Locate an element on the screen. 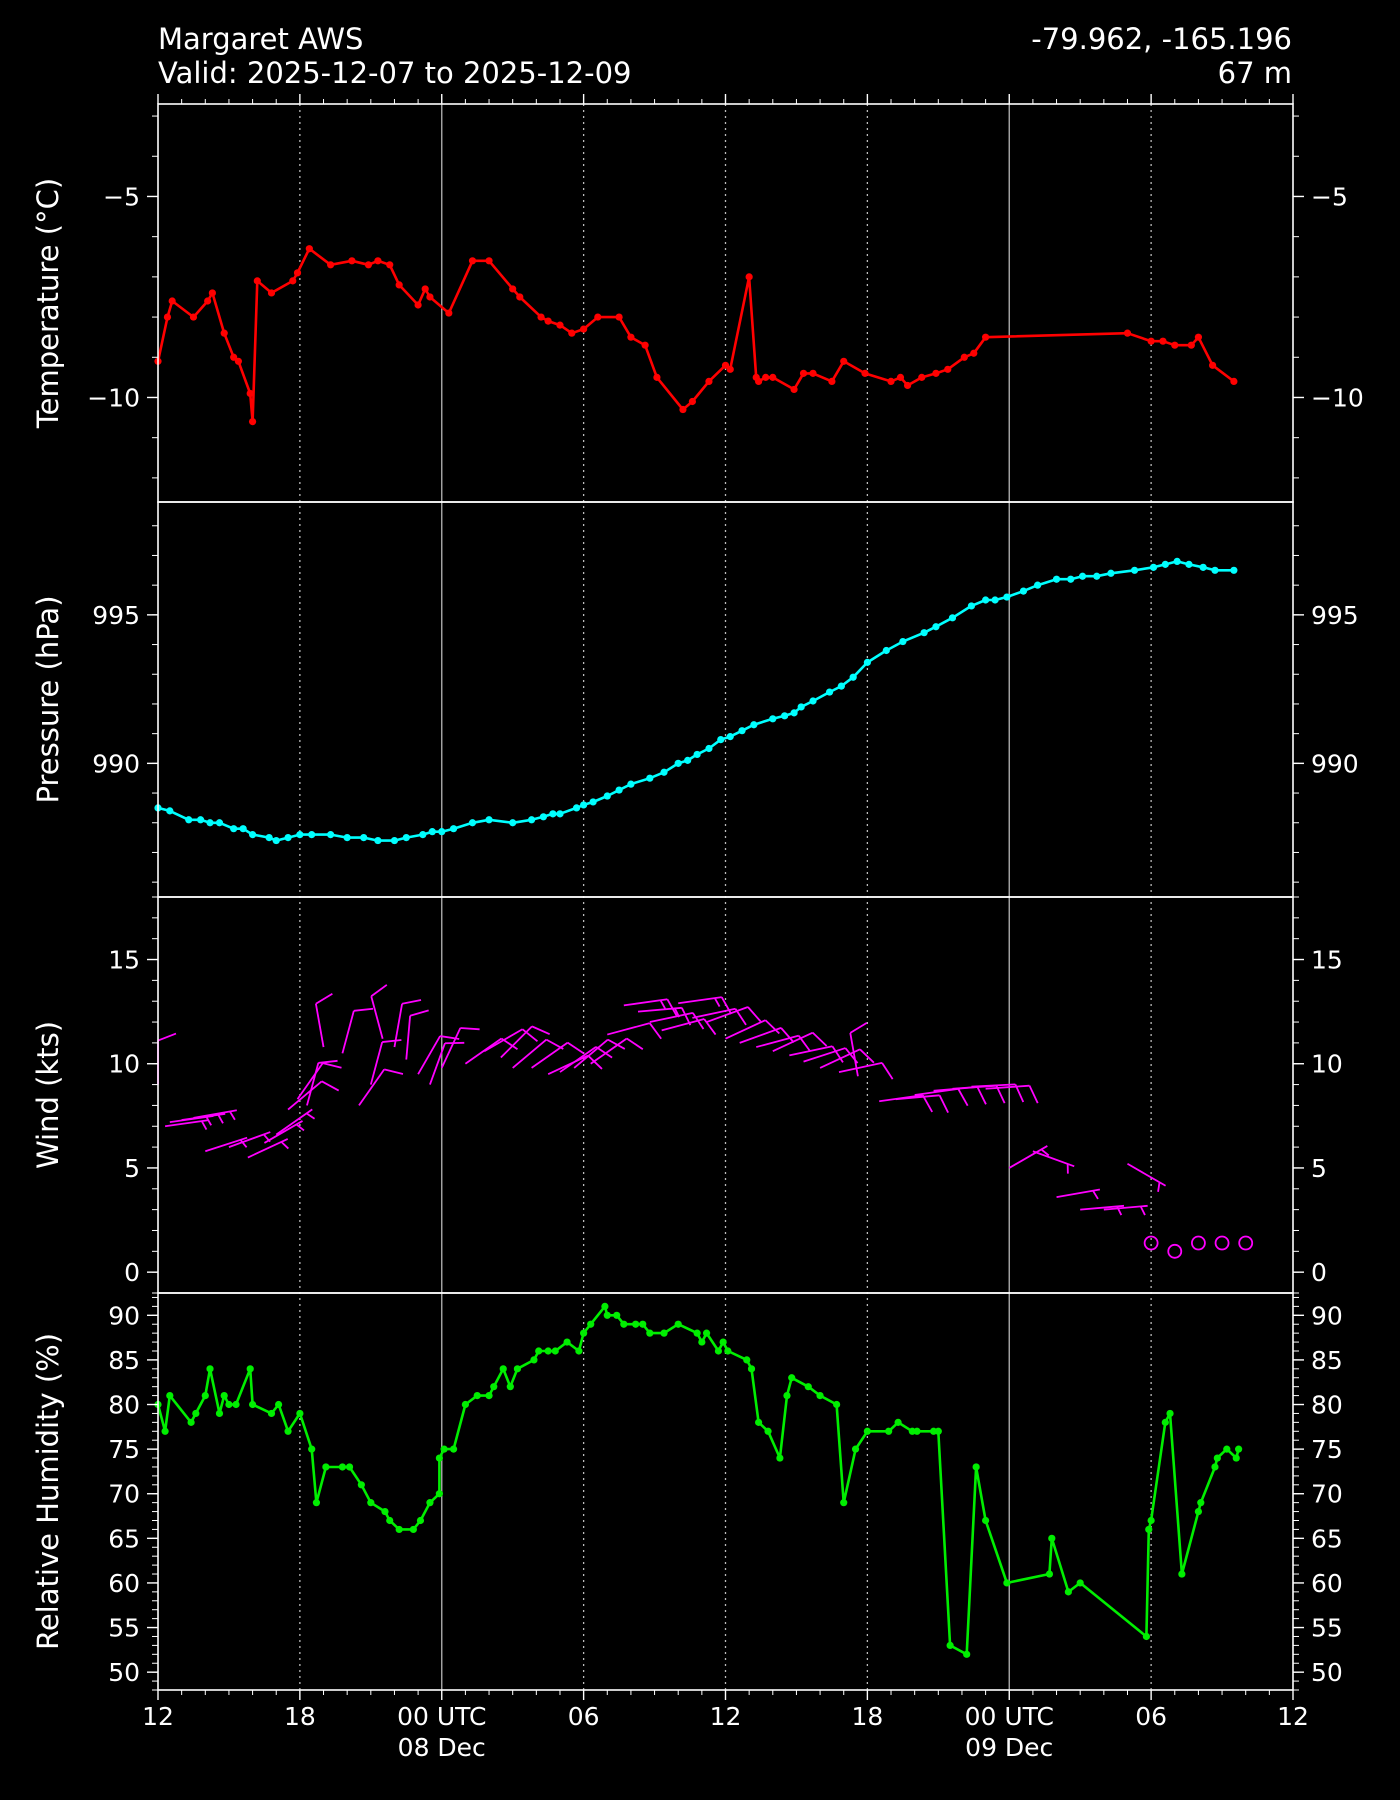 The width and height of the screenshot is (1400, 1800). y-tick-label: 80 is located at coordinates (124, 1405).